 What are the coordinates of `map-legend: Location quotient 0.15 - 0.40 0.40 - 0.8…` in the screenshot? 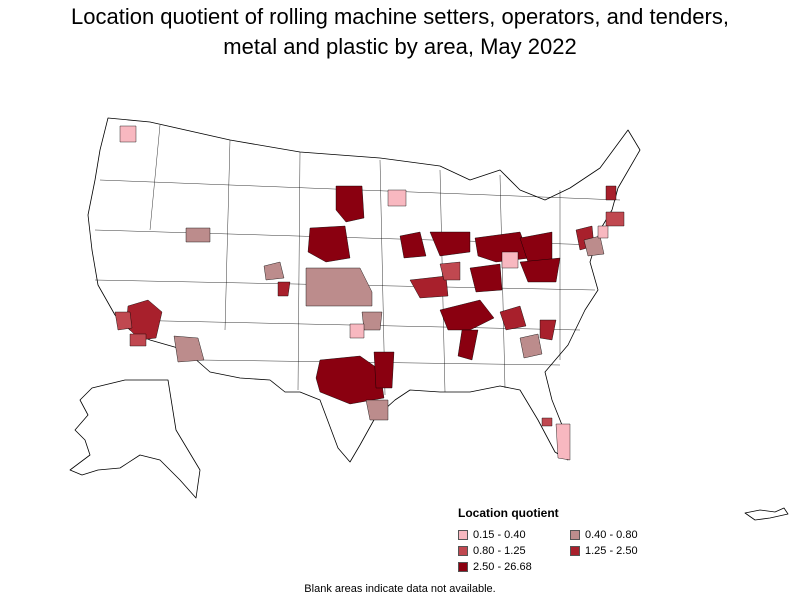 It's located at (578, 539).